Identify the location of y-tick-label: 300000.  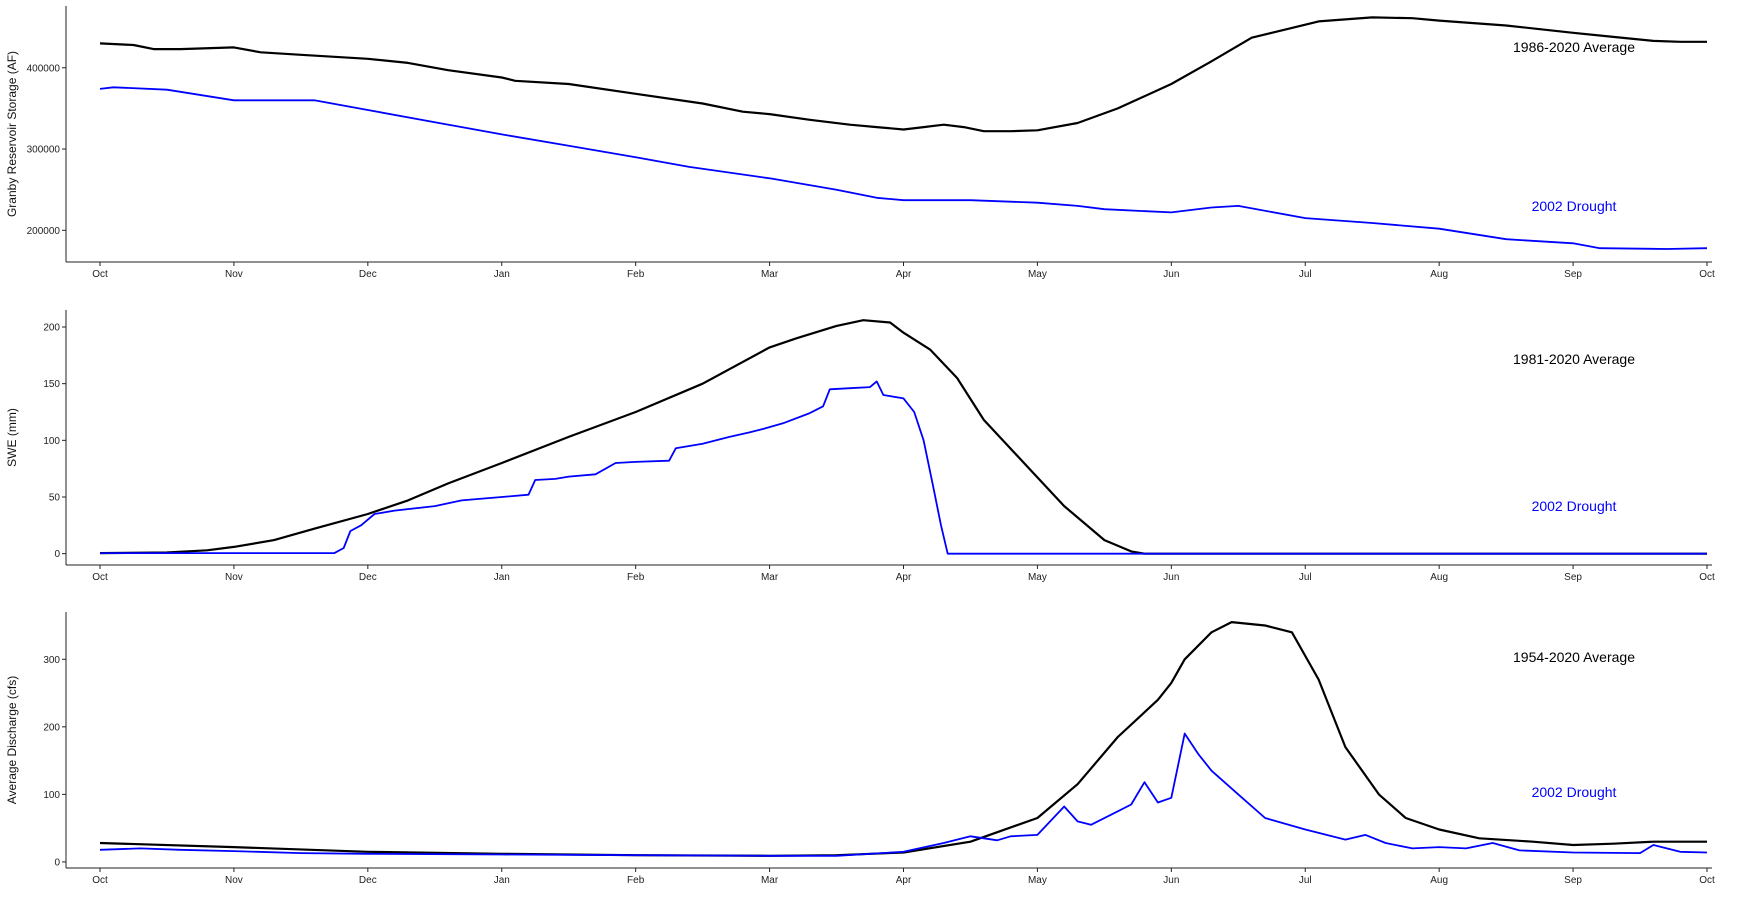
(44, 150).